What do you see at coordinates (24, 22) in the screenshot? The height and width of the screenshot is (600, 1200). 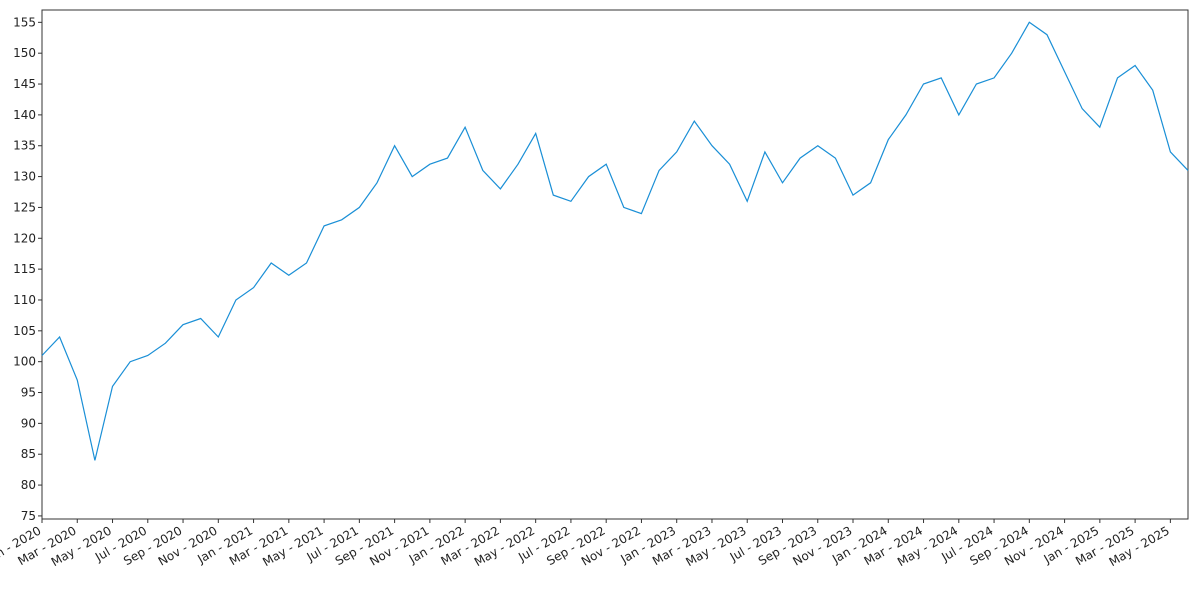 I see `y-tick-label: 155` at bounding box center [24, 22].